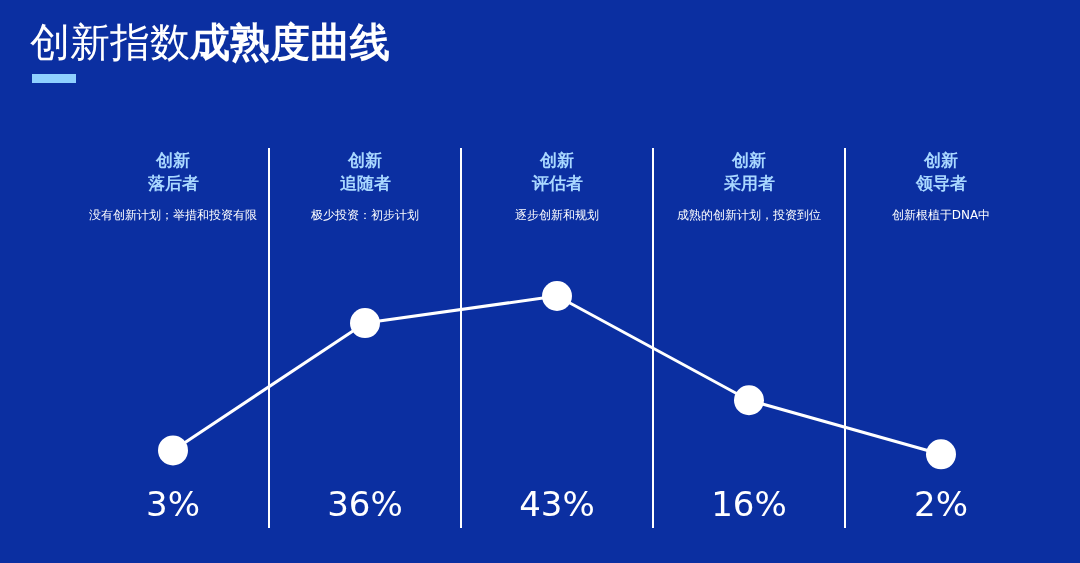 This screenshot has height=563, width=1080. What do you see at coordinates (749, 215) in the screenshot?
I see `text: 成熟的创新计划，投资到位` at bounding box center [749, 215].